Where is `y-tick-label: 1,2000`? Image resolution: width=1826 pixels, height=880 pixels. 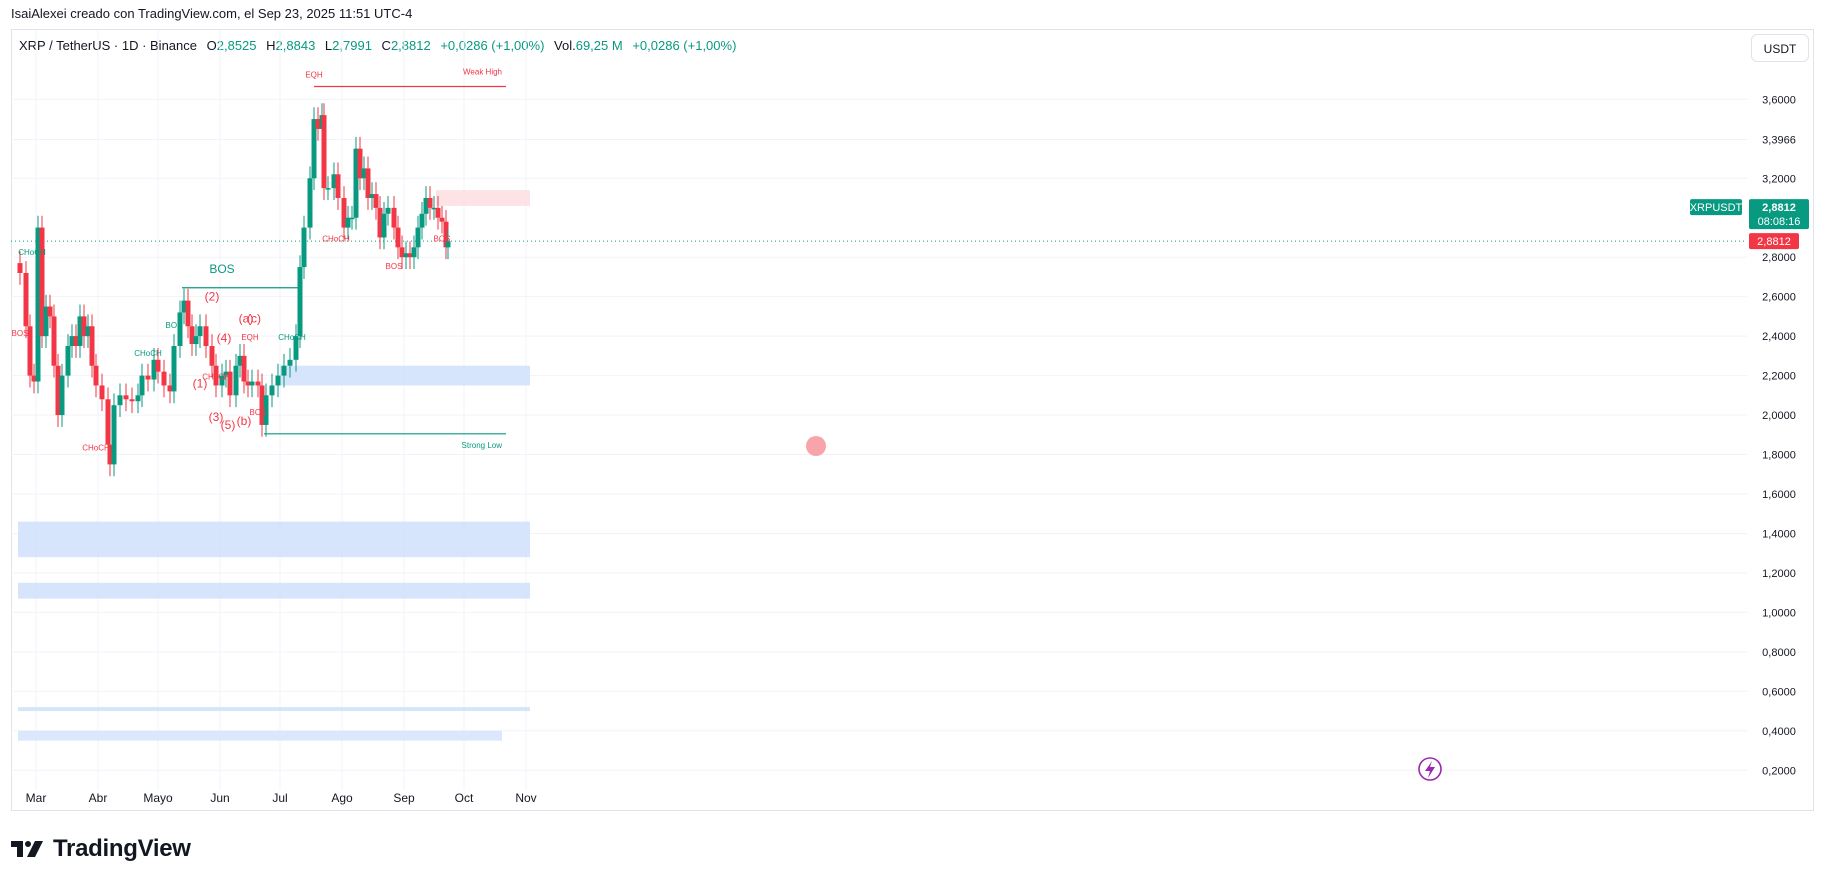
y-tick-label: 1,2000 is located at coordinates (1779, 574).